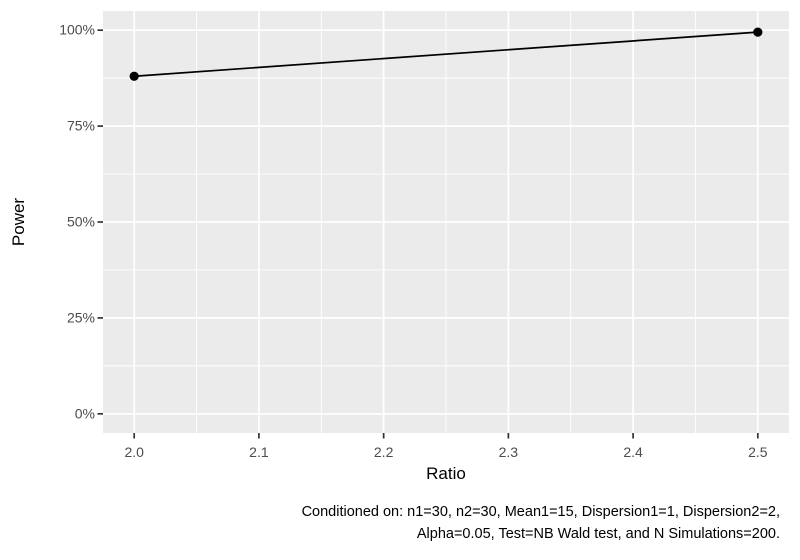  What do you see at coordinates (383, 452) in the screenshot?
I see `x-tick-label: 2.2` at bounding box center [383, 452].